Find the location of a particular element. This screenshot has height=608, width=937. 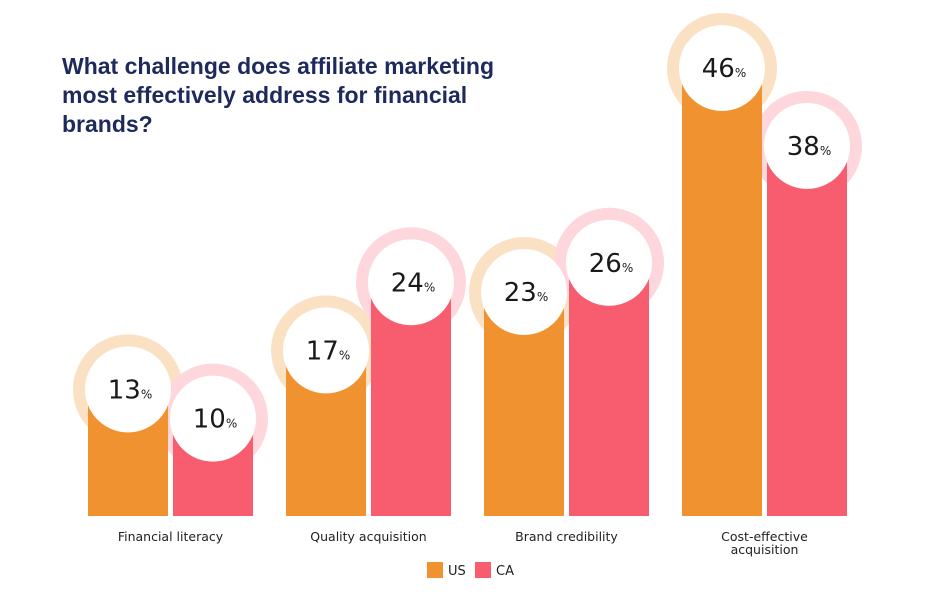

category-label: Brand credibility is located at coordinates (566, 536).